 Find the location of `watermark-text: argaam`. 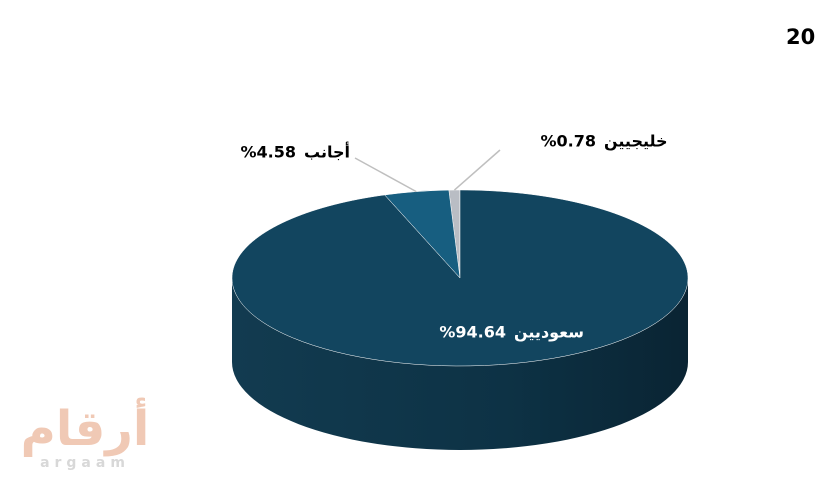

watermark-text: argaam is located at coordinates (85, 463).